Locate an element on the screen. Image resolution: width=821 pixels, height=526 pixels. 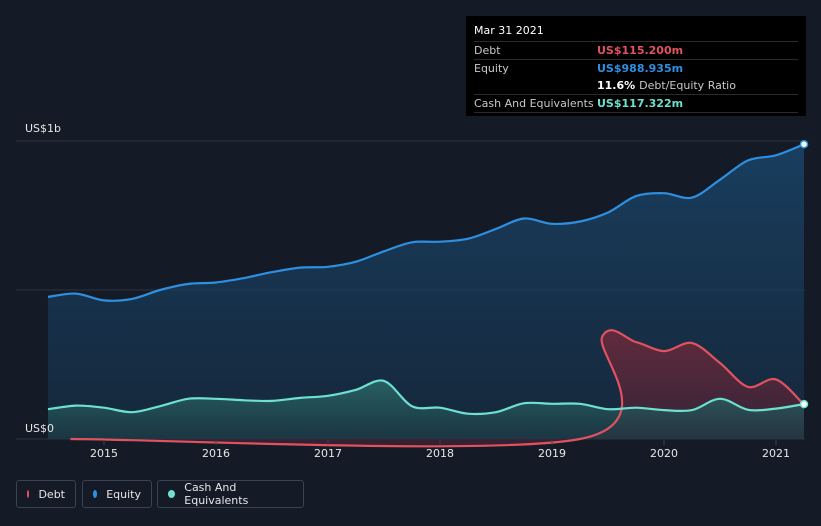
tooltip-debt-label: Debt is located at coordinates (487, 50).